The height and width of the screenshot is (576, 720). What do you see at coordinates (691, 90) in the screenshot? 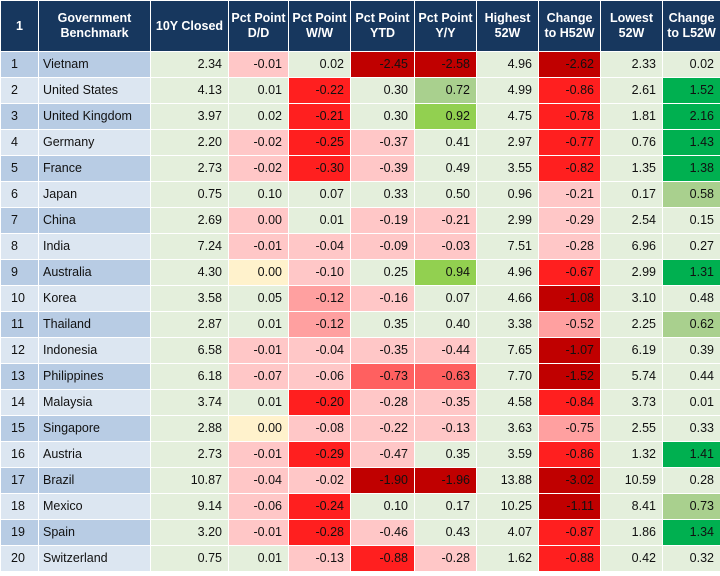
I see `cell-change-to-l52w: 1.52` at bounding box center [691, 90].